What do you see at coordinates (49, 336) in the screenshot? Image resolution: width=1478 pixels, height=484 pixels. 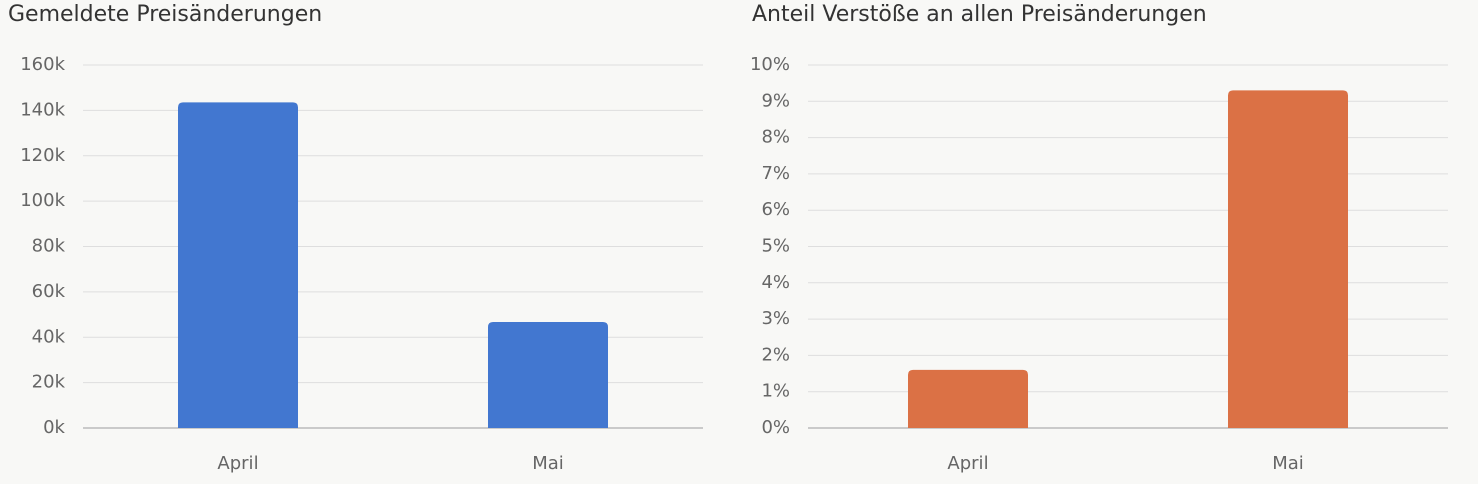 I see `y-tick-label: 40k` at bounding box center [49, 336].